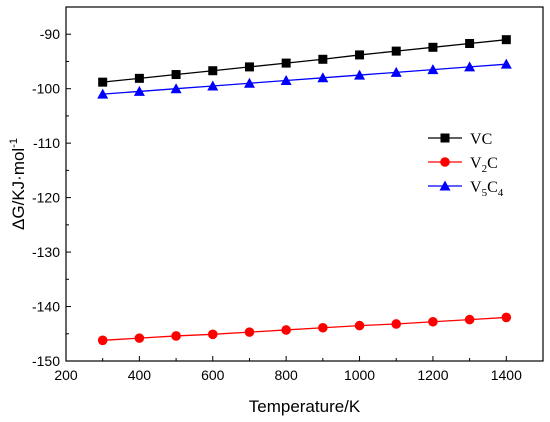  I want to click on series-VC, so click(304, 61).